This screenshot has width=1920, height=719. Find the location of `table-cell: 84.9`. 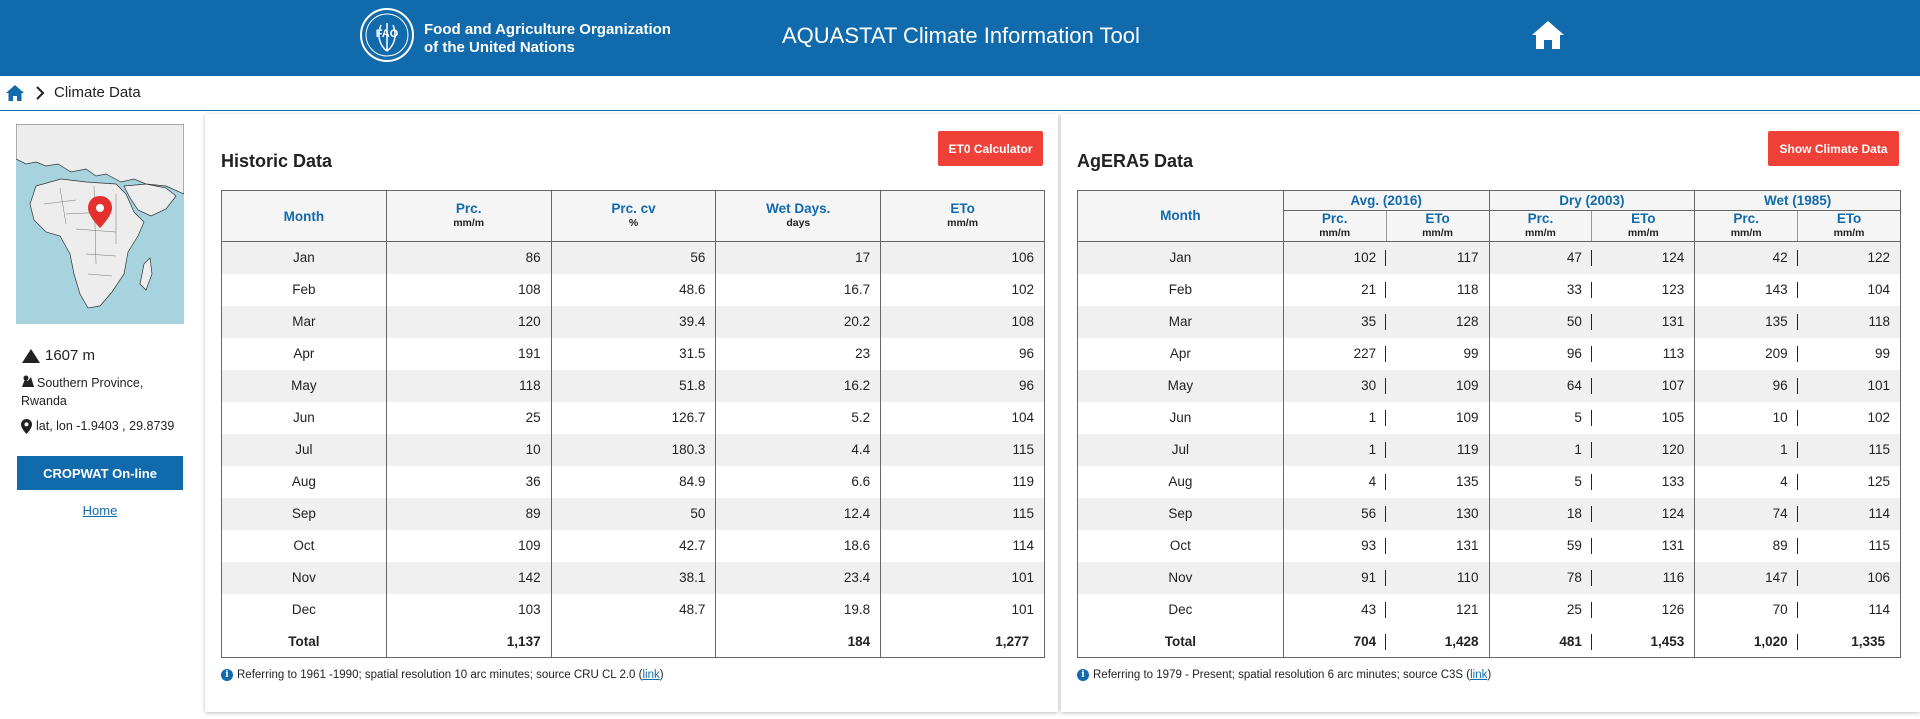

table-cell: 84.9 is located at coordinates (634, 481).